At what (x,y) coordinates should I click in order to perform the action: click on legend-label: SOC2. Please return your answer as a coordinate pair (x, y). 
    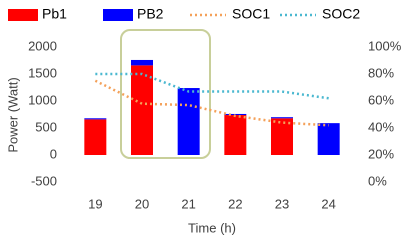
    Looking at the image, I should click on (341, 14).